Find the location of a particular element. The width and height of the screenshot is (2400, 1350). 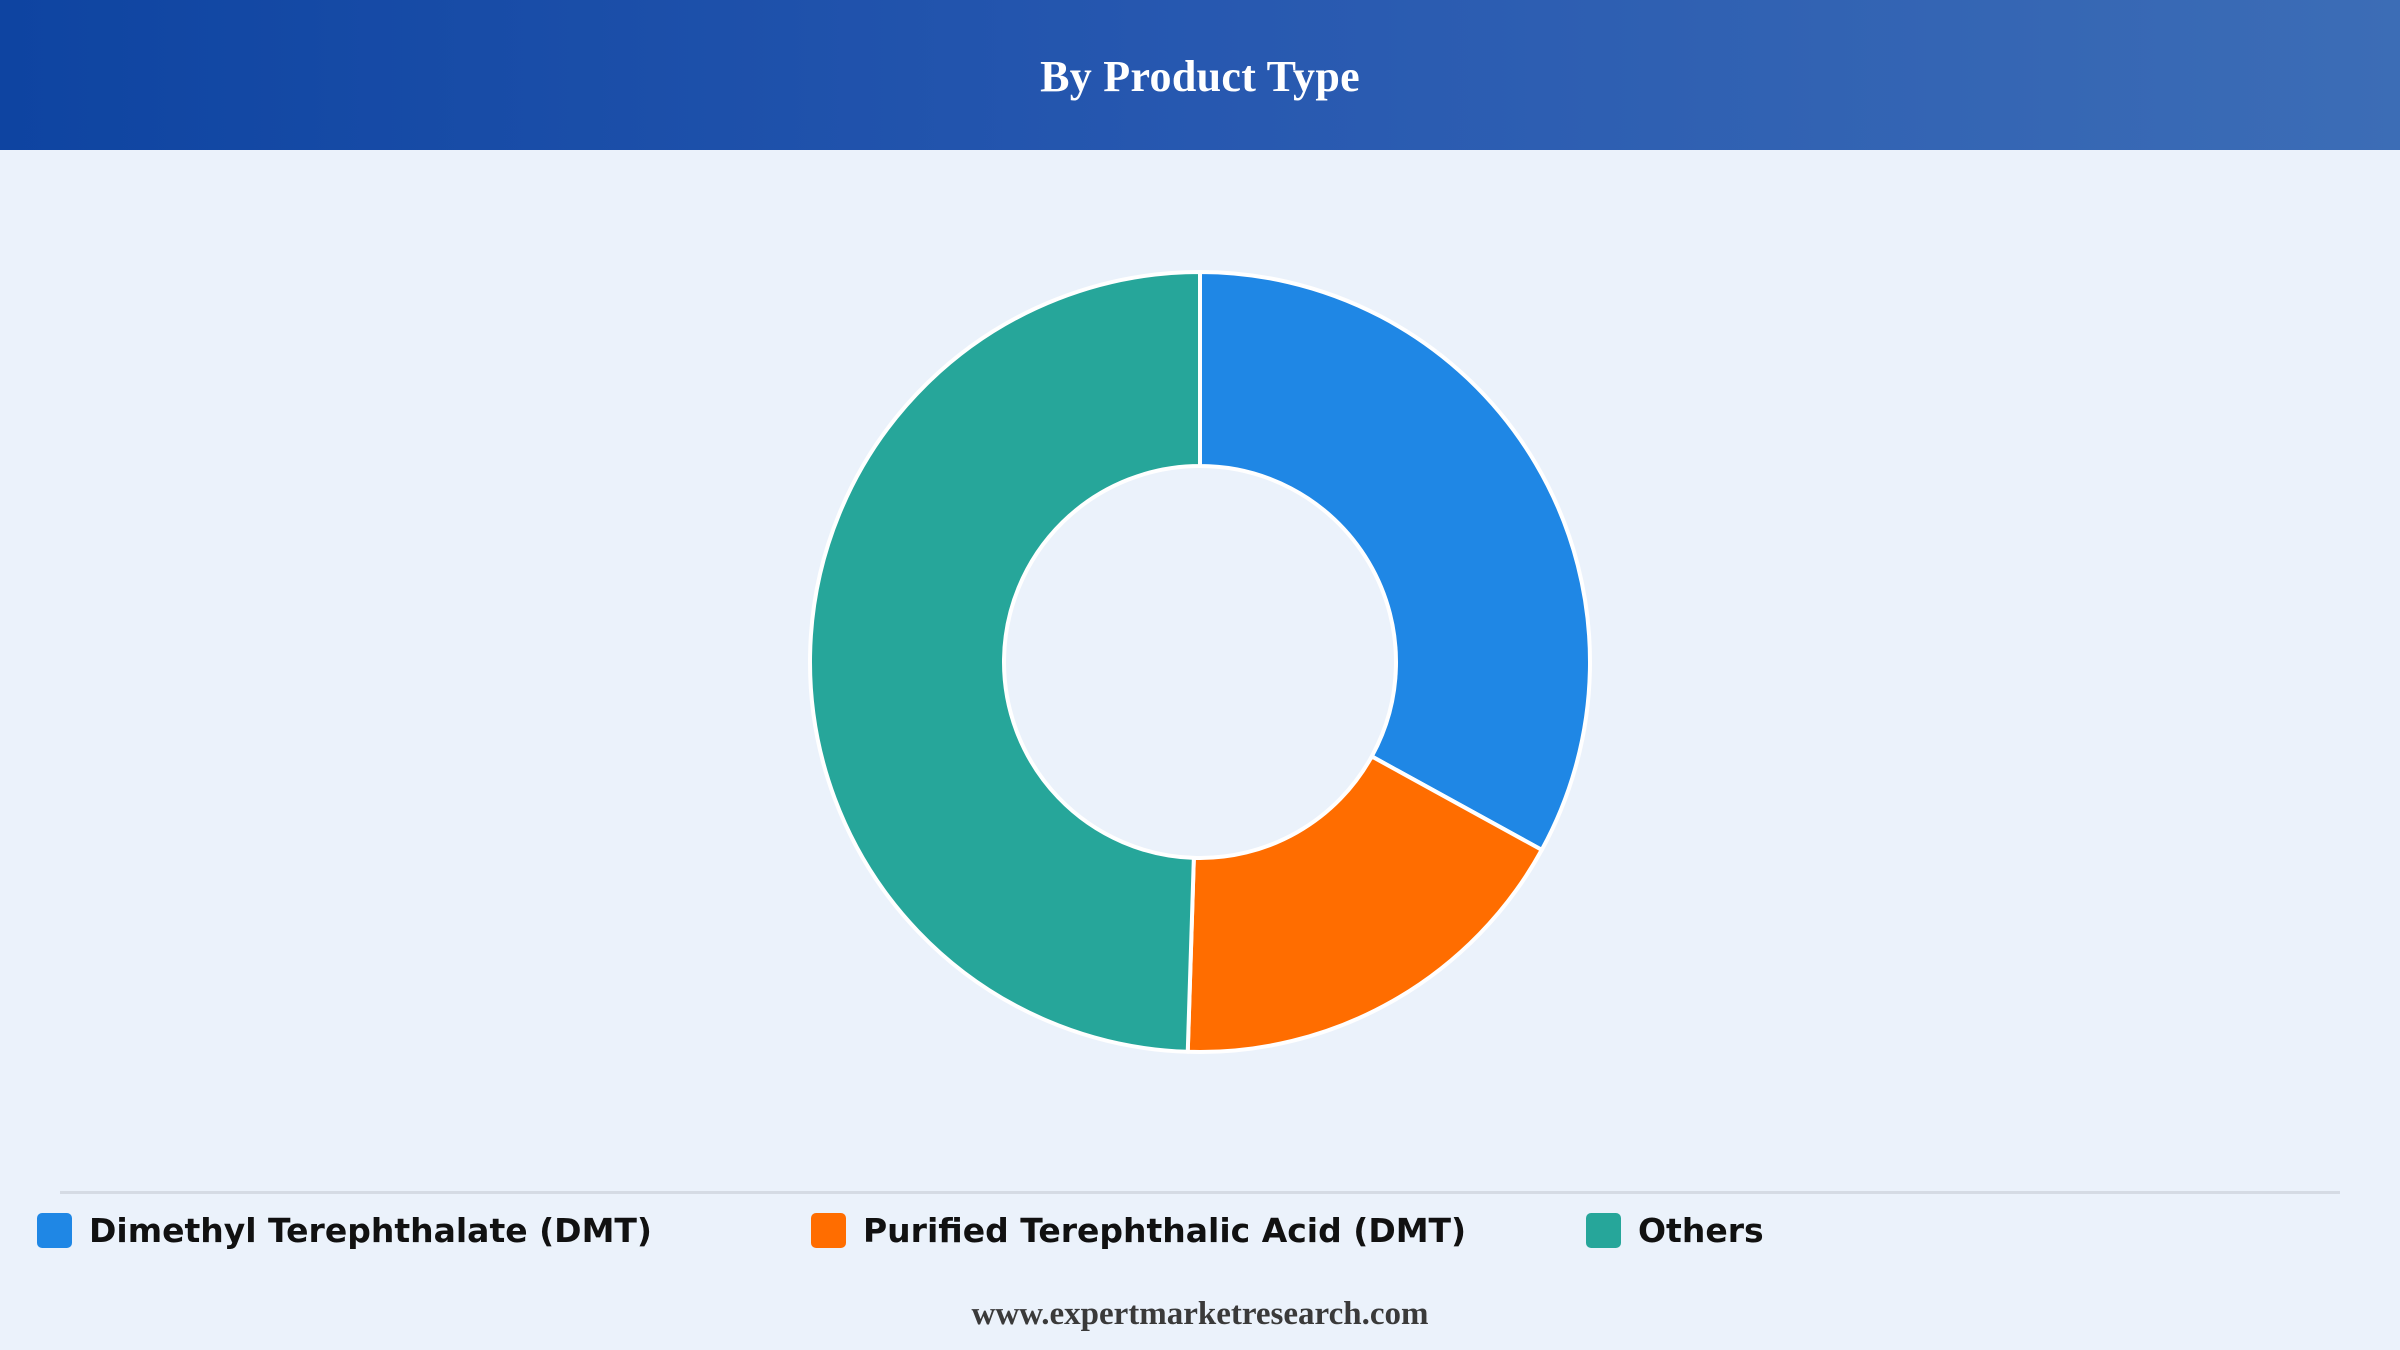

legend-item-others: Others is located at coordinates (1675, 1230).